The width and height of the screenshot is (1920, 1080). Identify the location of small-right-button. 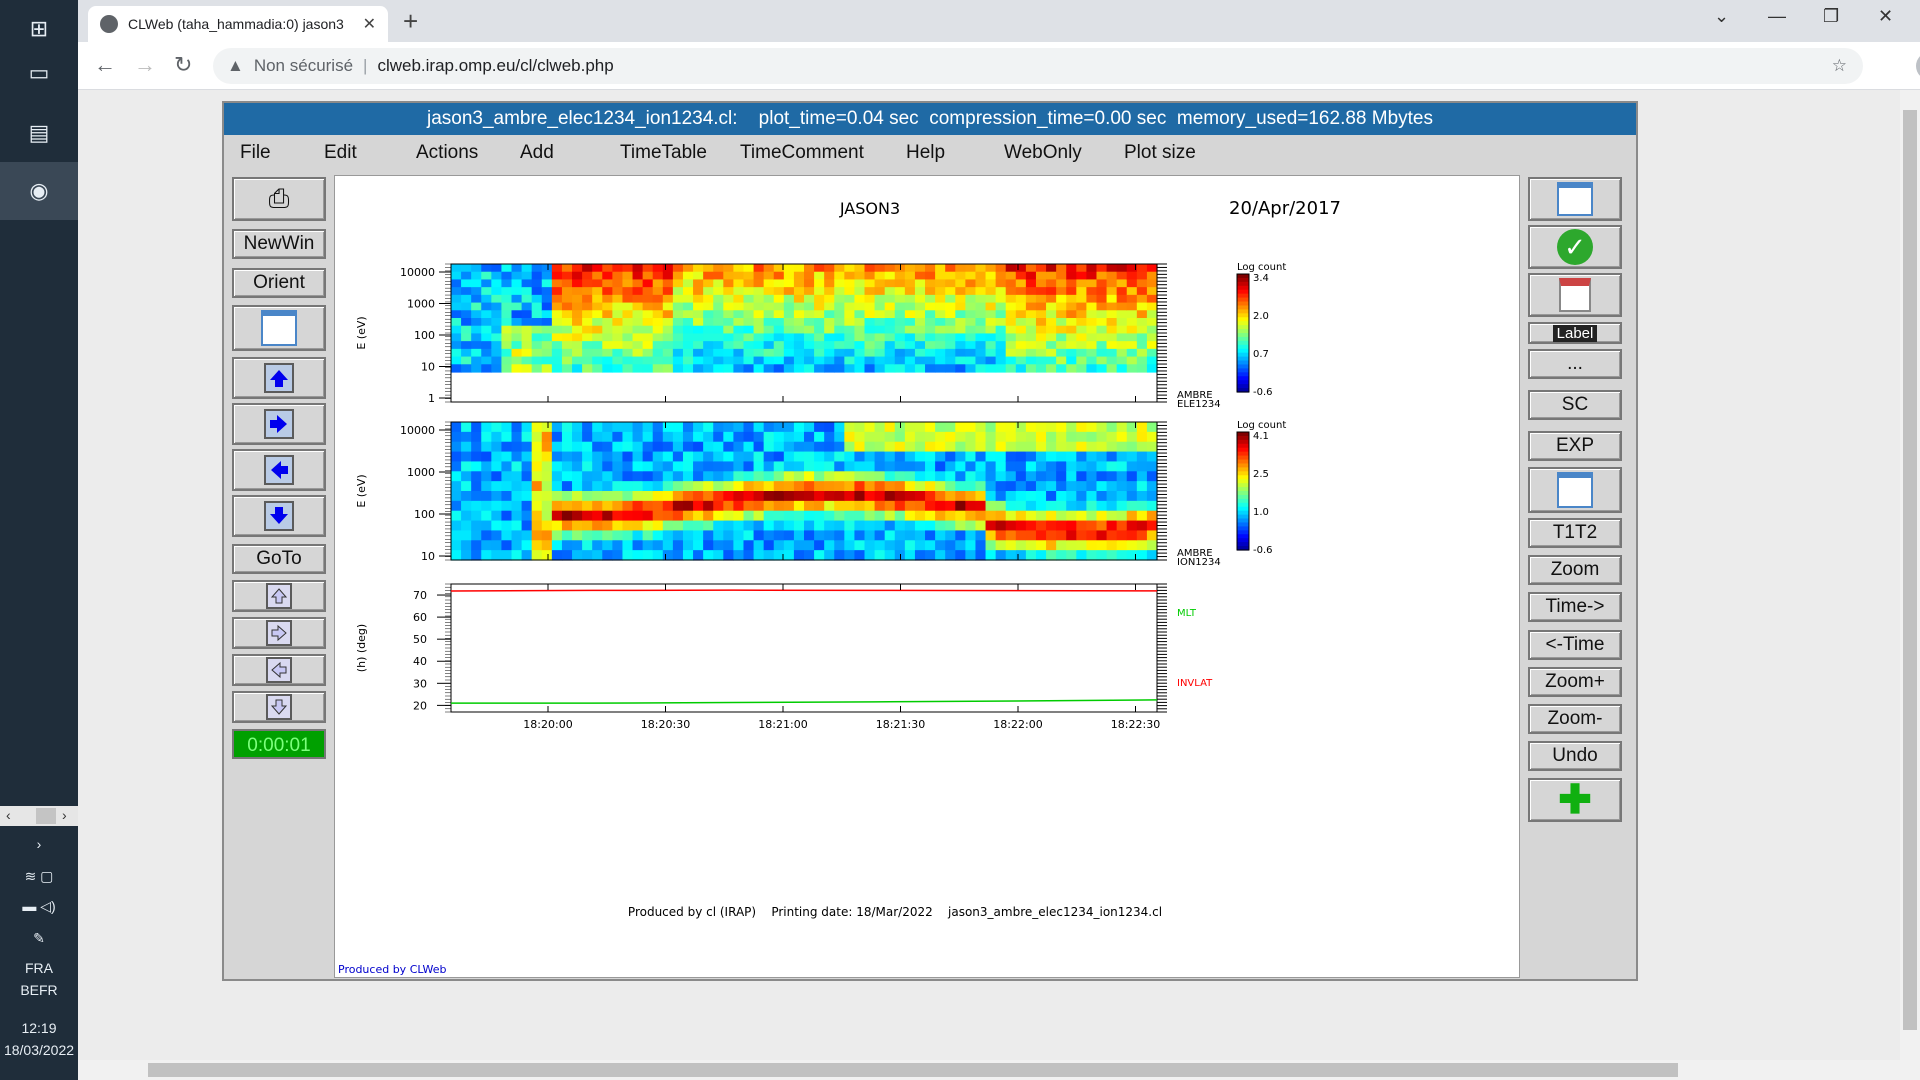
(279, 633).